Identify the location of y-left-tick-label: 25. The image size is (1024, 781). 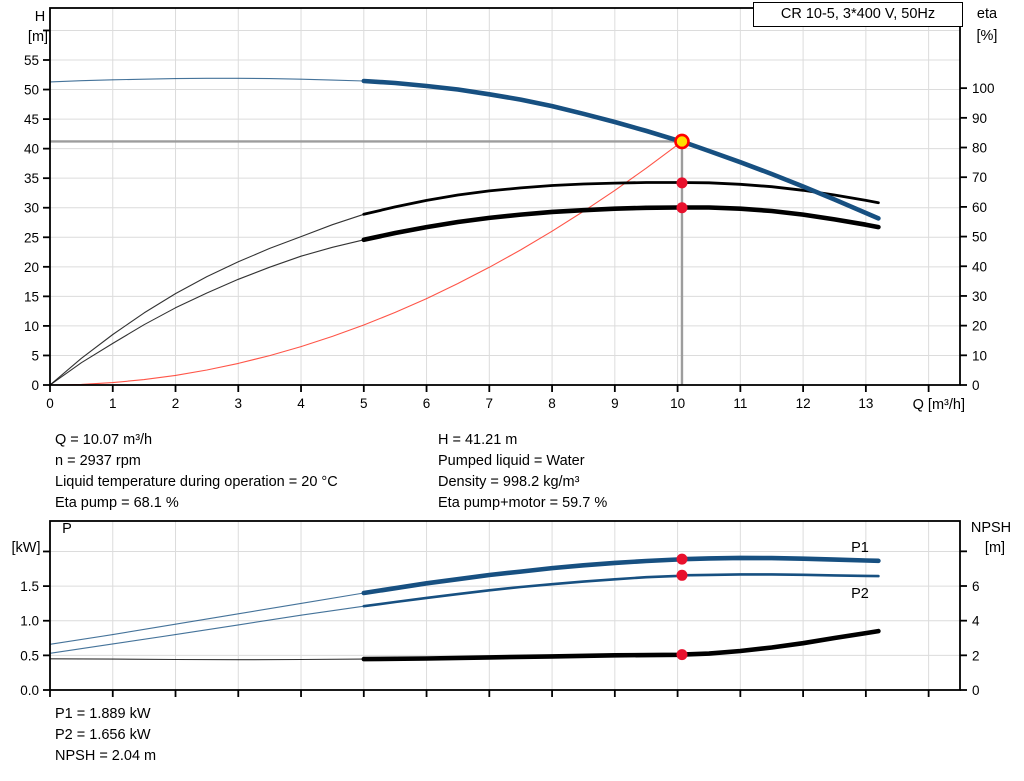
(31, 237).